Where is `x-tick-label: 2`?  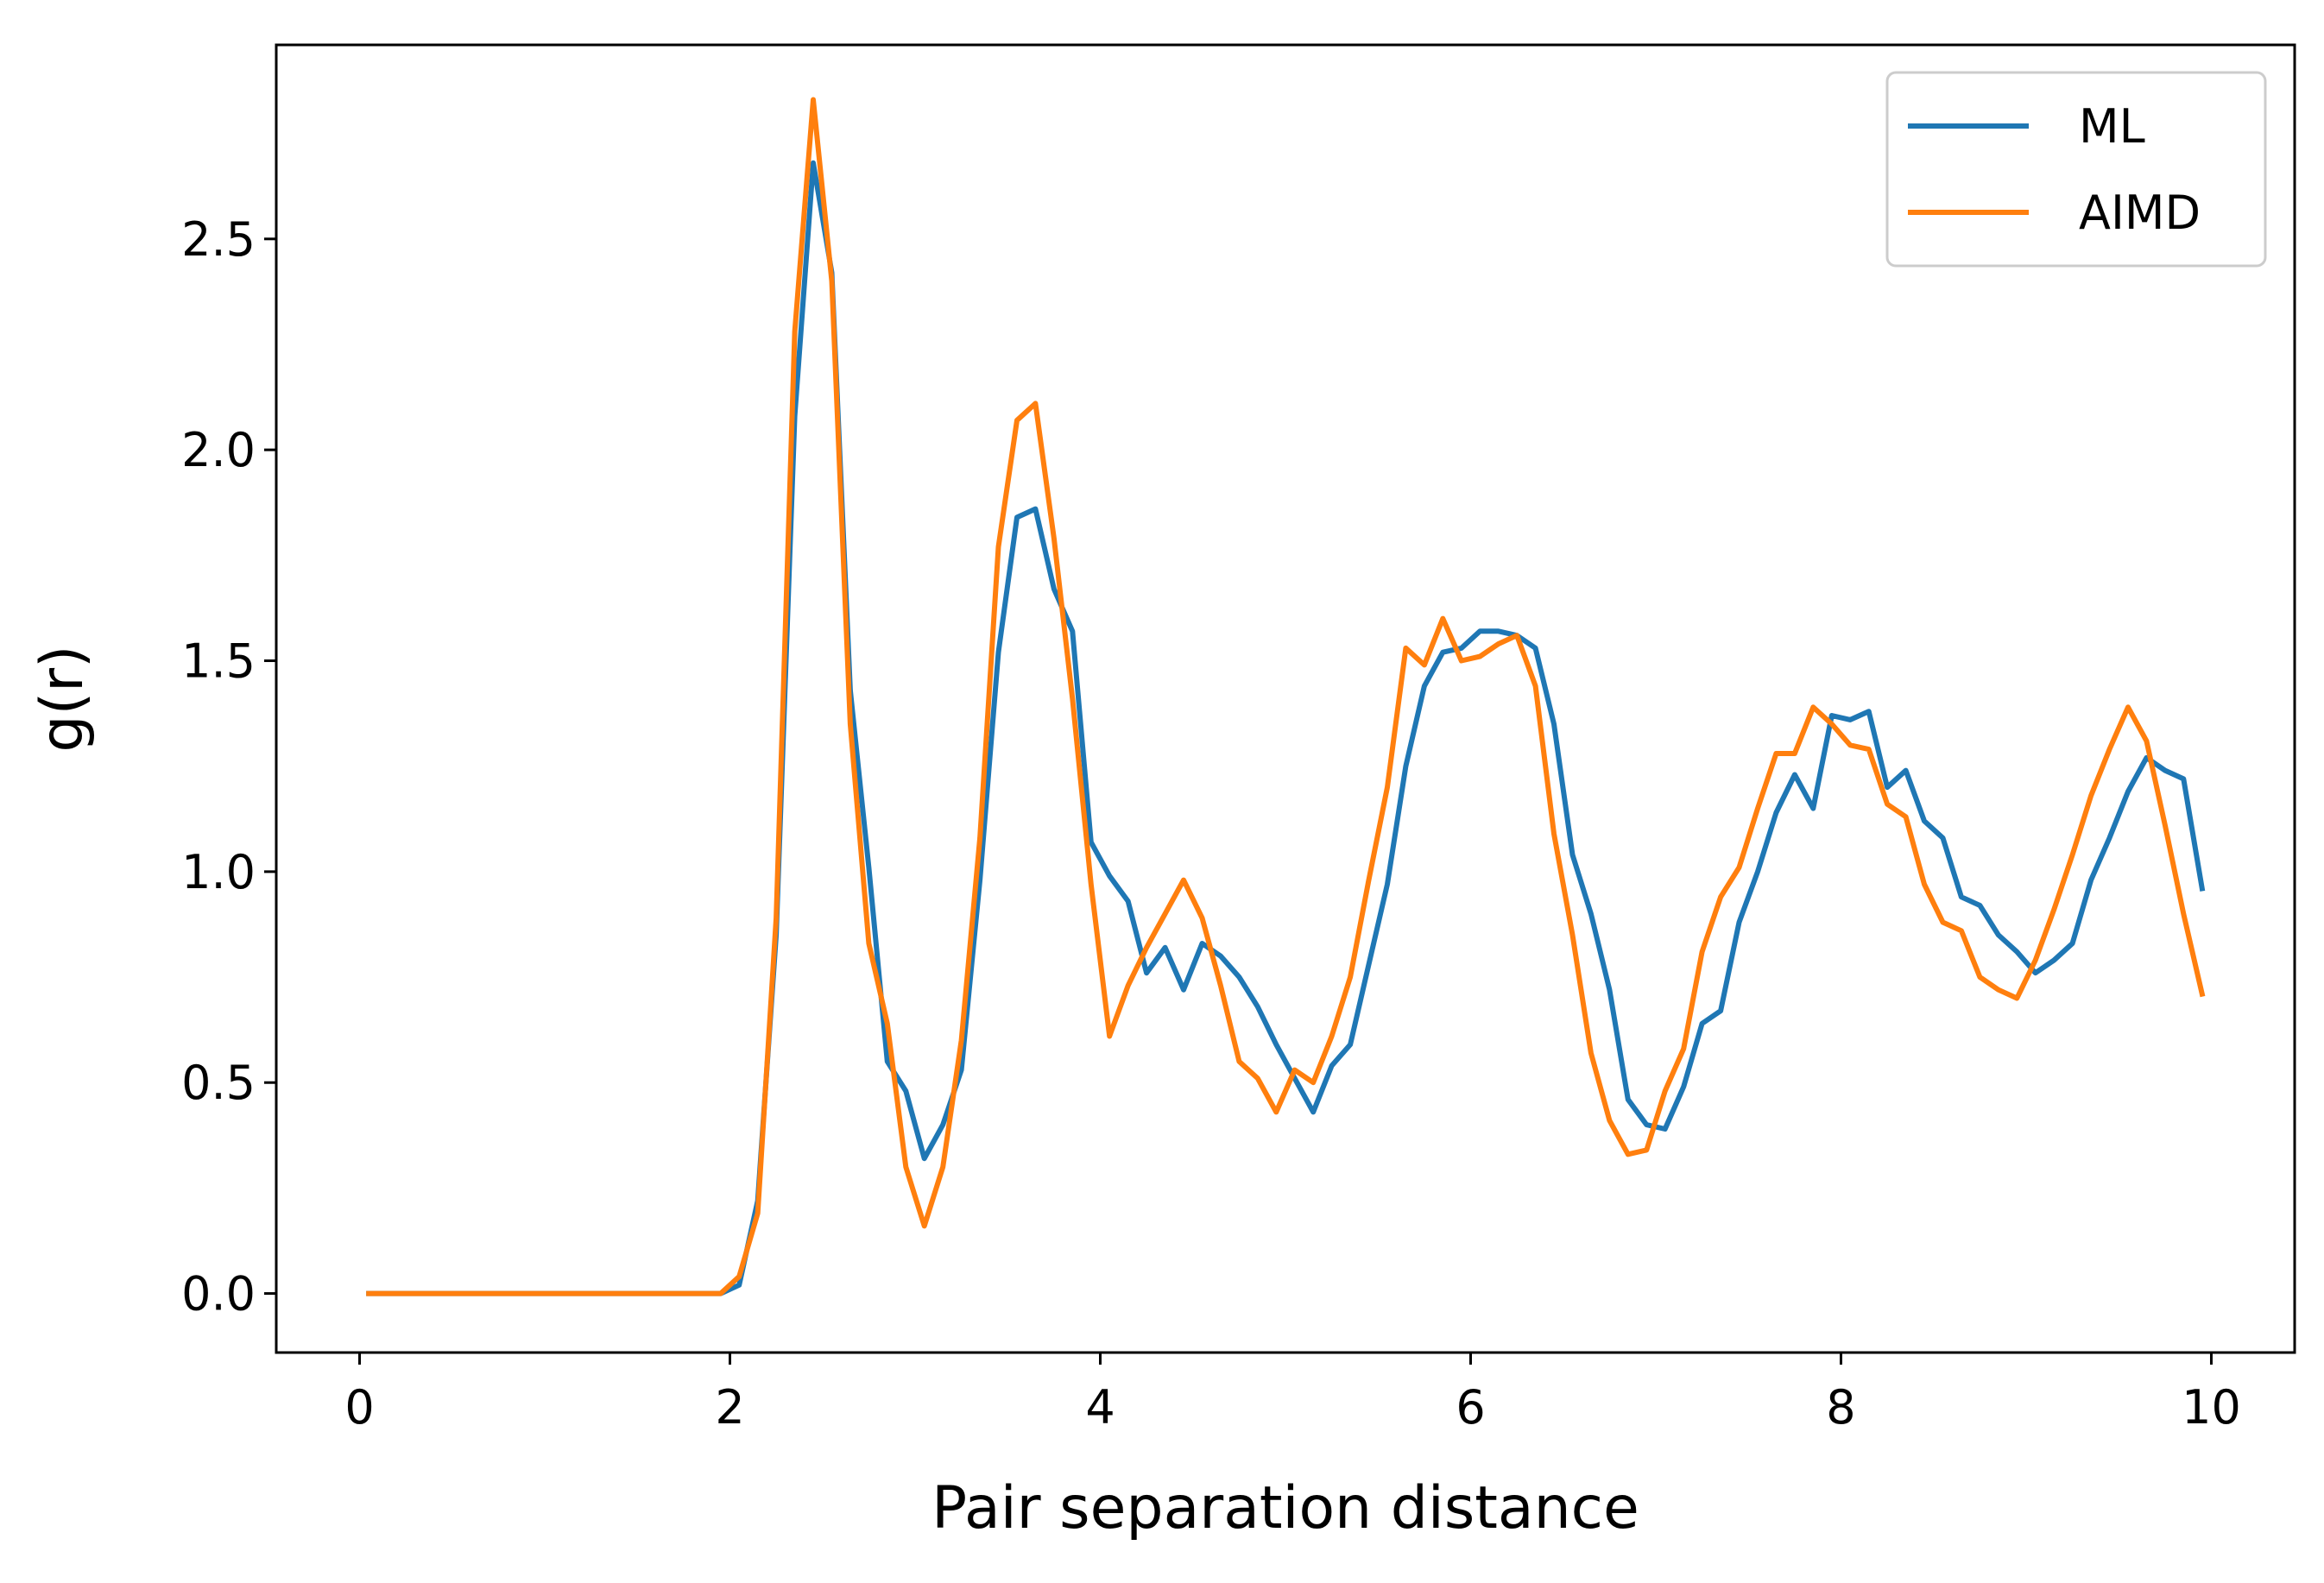
x-tick-label: 2 is located at coordinates (730, 1407).